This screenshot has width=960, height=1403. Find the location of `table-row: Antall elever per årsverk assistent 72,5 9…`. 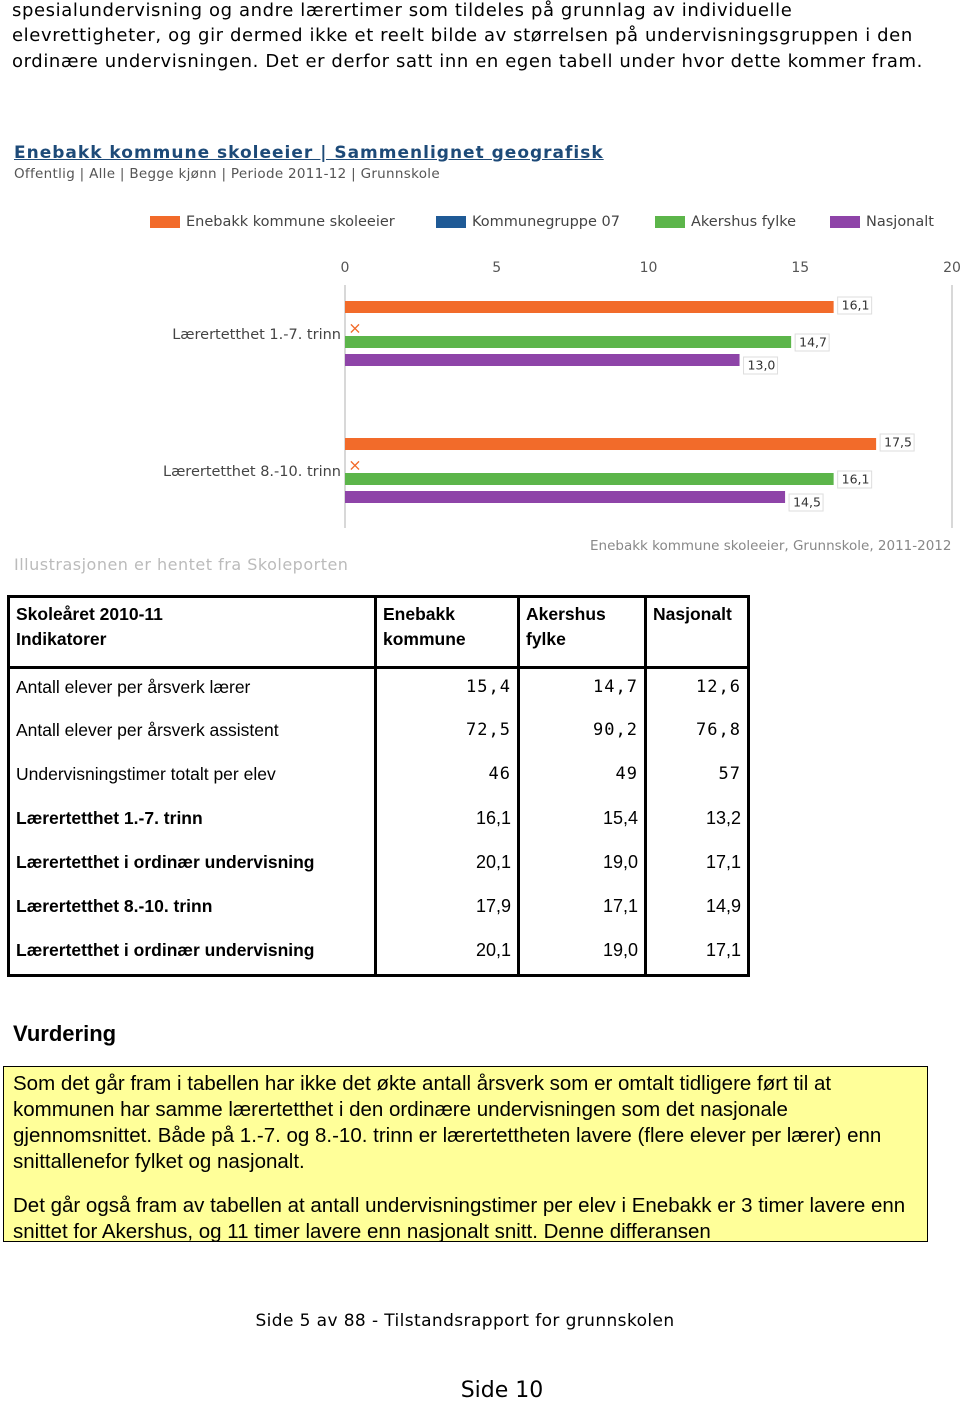

table-row: Antall elever per årsverk assistent 72,5 9… is located at coordinates (378, 733).